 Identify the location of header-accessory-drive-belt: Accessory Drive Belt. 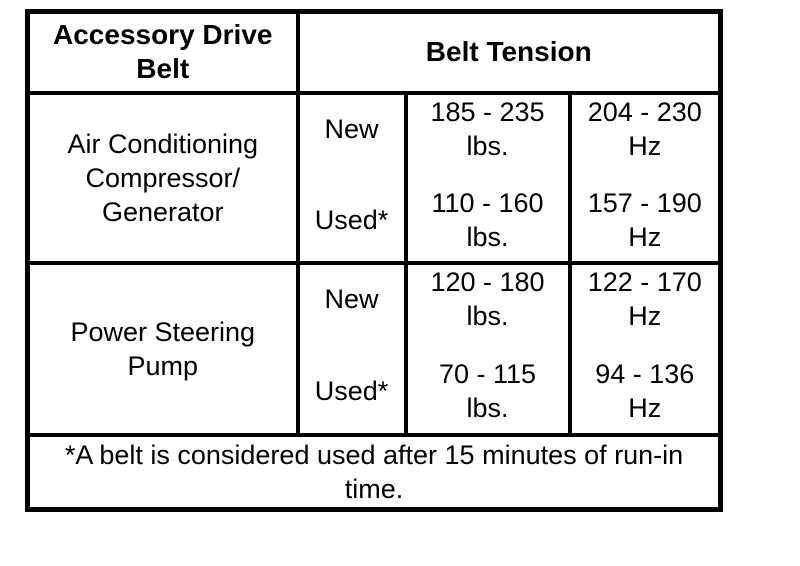
(162, 53).